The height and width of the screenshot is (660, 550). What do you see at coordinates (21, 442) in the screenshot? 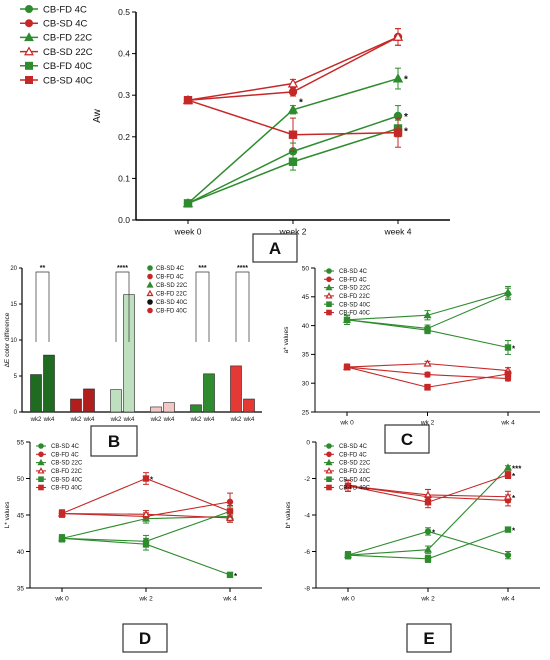
I see `y-tick-label: 55` at bounding box center [21, 442].